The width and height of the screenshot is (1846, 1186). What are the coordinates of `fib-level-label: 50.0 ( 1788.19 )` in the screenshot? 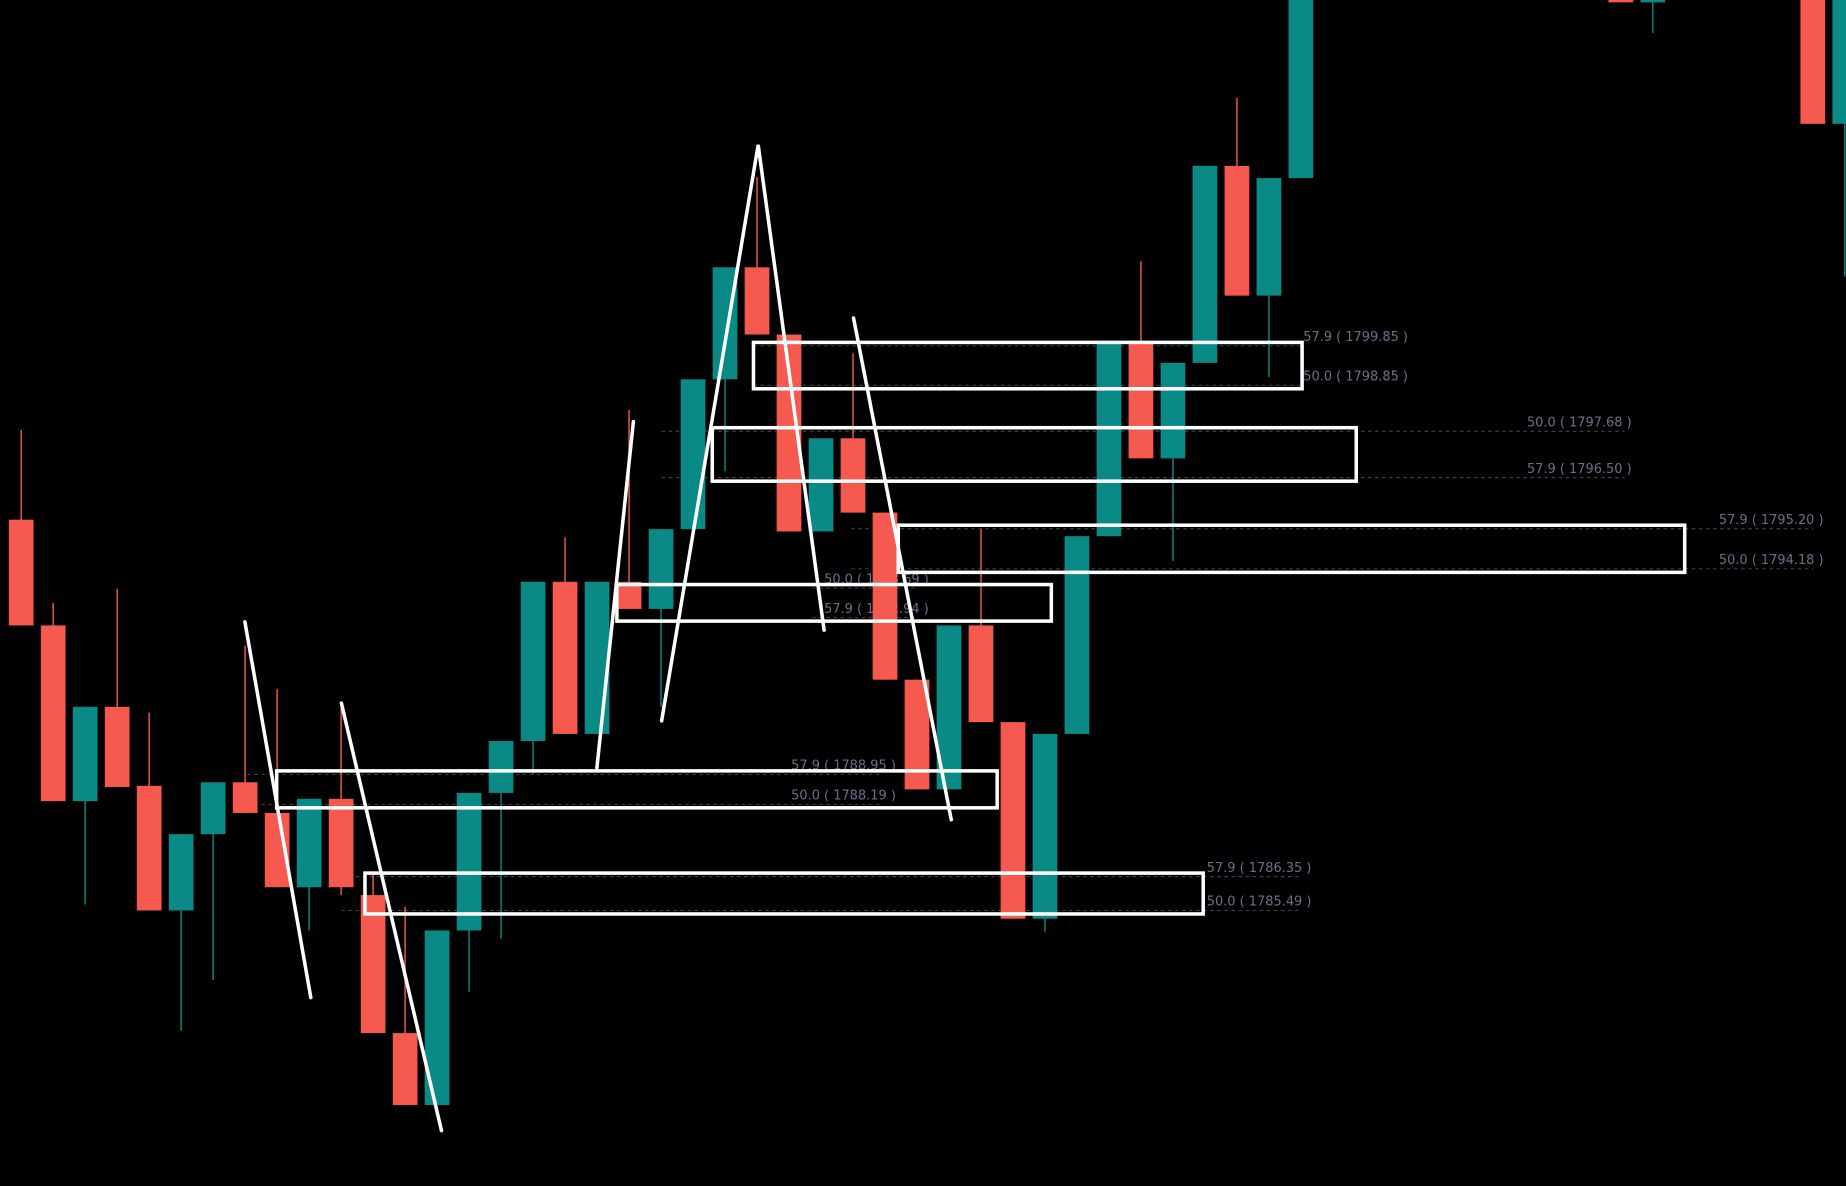 It's located at (843, 796).